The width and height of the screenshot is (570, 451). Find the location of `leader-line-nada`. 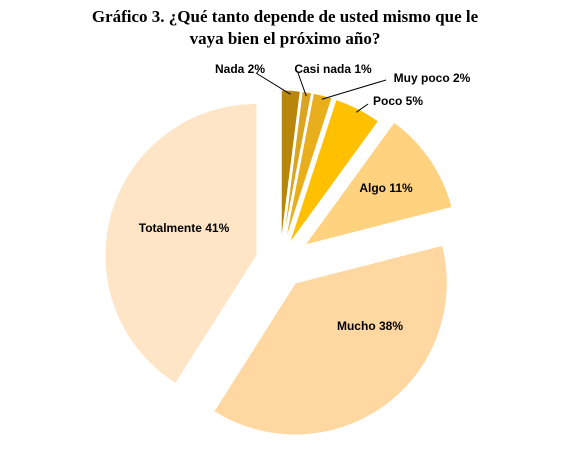

leader-line-nada is located at coordinates (273, 83).